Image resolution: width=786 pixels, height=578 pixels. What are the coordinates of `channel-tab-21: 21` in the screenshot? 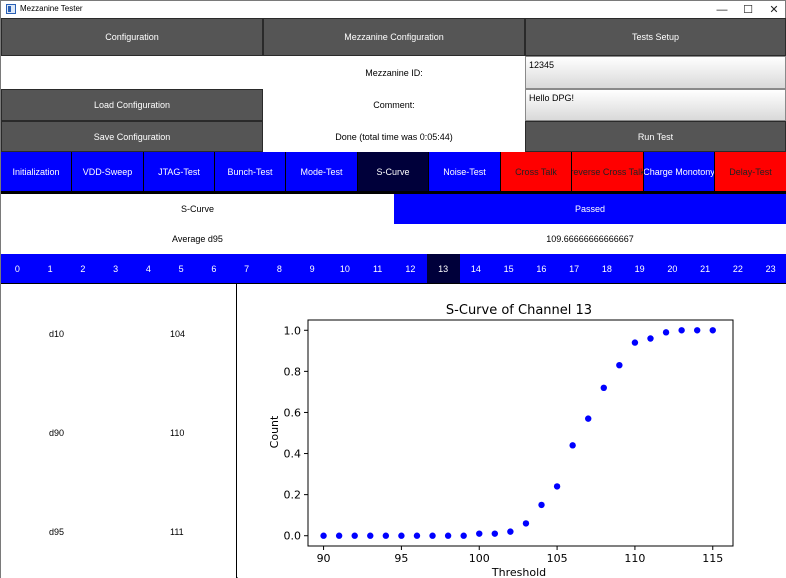 It's located at (705, 268).